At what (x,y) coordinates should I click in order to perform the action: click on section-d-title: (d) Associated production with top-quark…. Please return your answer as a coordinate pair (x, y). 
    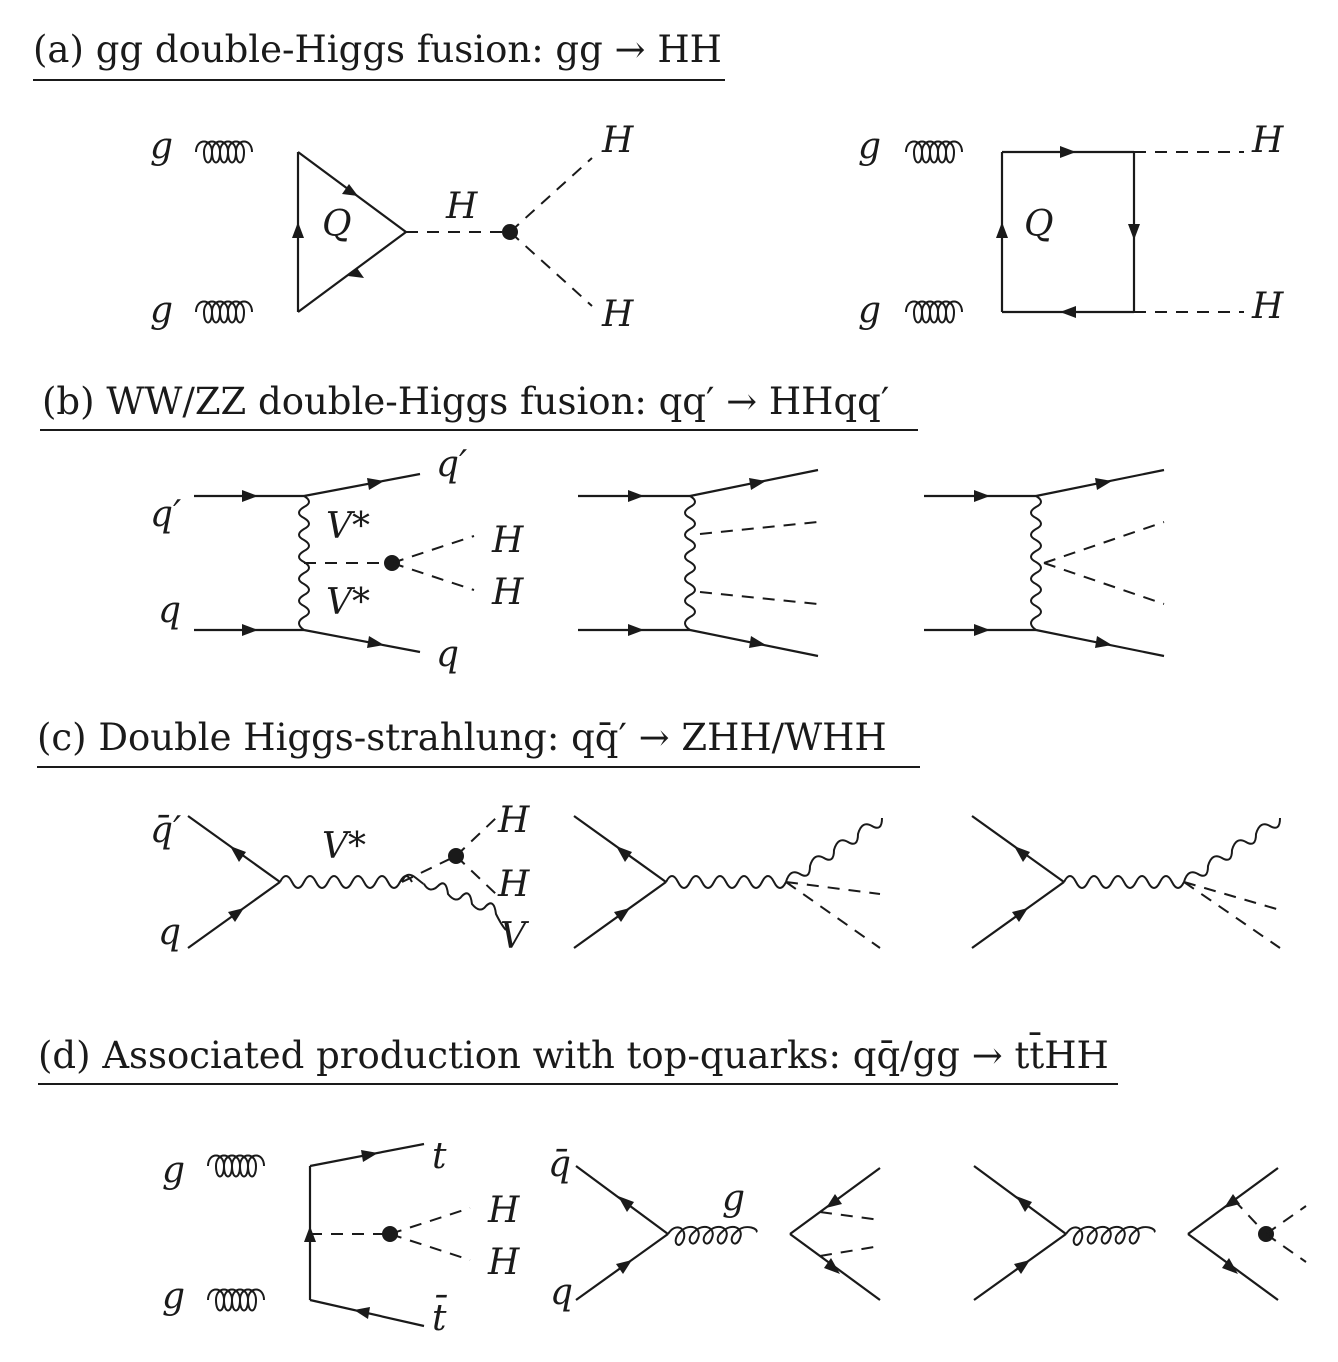
    Looking at the image, I should click on (573, 1054).